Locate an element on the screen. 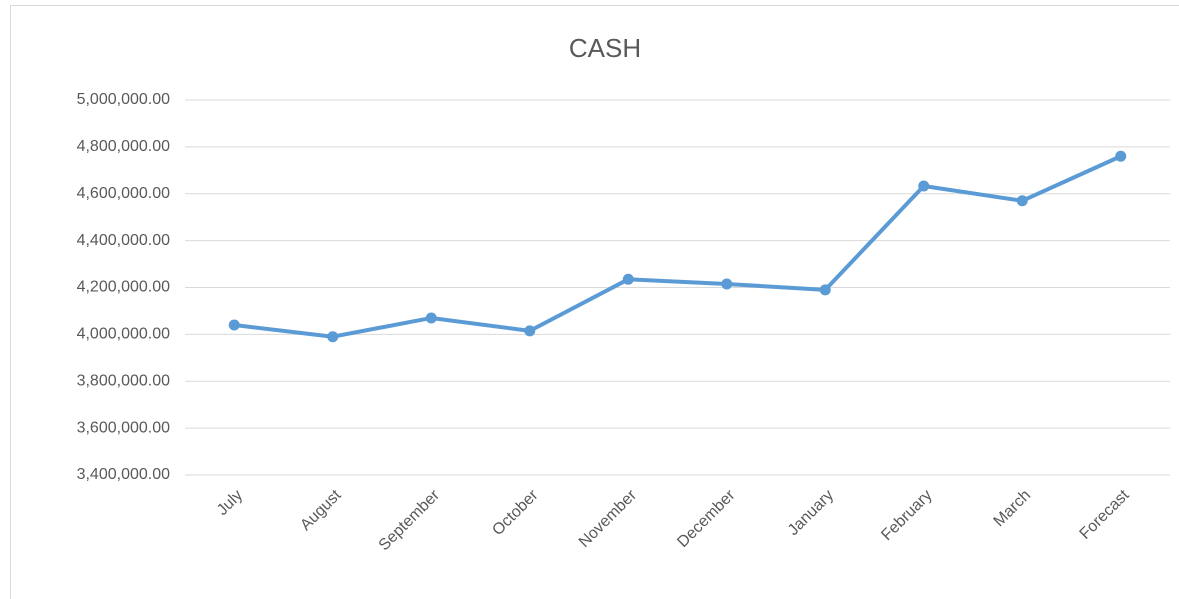 The height and width of the screenshot is (599, 1179). y-tick-label: 3,800,000.00 is located at coordinates (124, 380).